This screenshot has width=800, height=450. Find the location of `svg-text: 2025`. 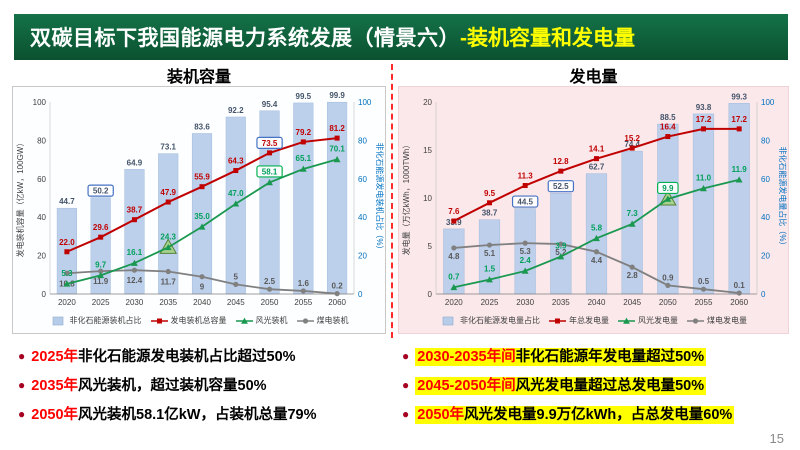

svg-text: 2025 is located at coordinates (490, 302).